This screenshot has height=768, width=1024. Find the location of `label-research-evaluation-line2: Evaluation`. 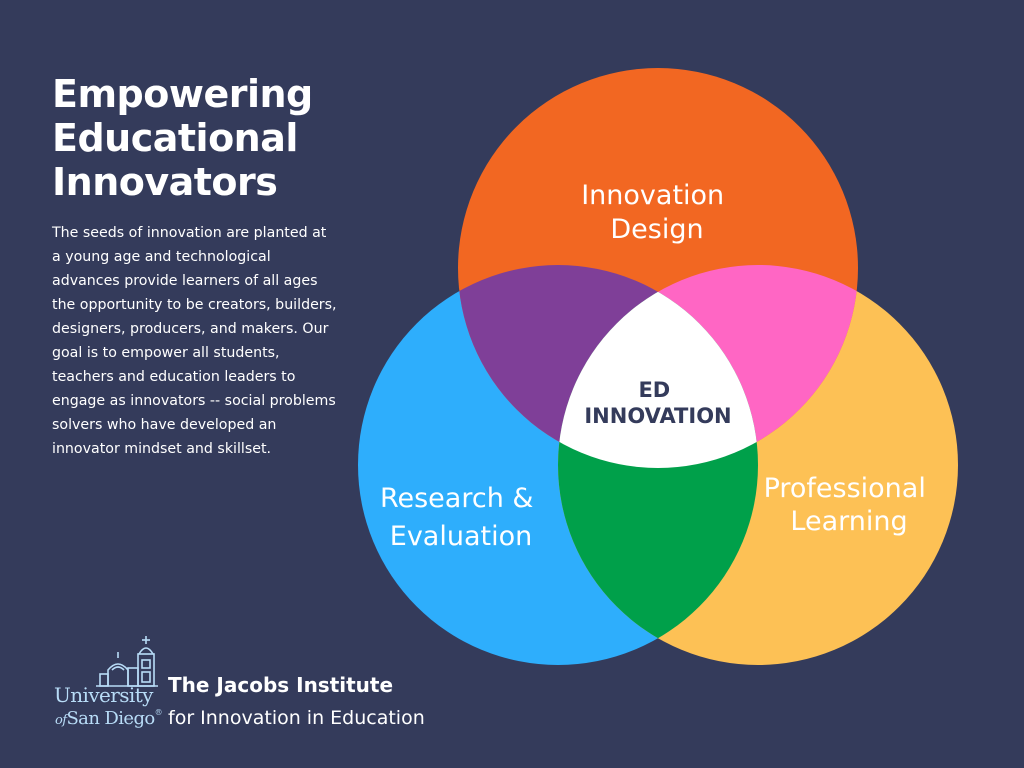

label-research-evaluation-line2: Evaluation is located at coordinates (461, 536).